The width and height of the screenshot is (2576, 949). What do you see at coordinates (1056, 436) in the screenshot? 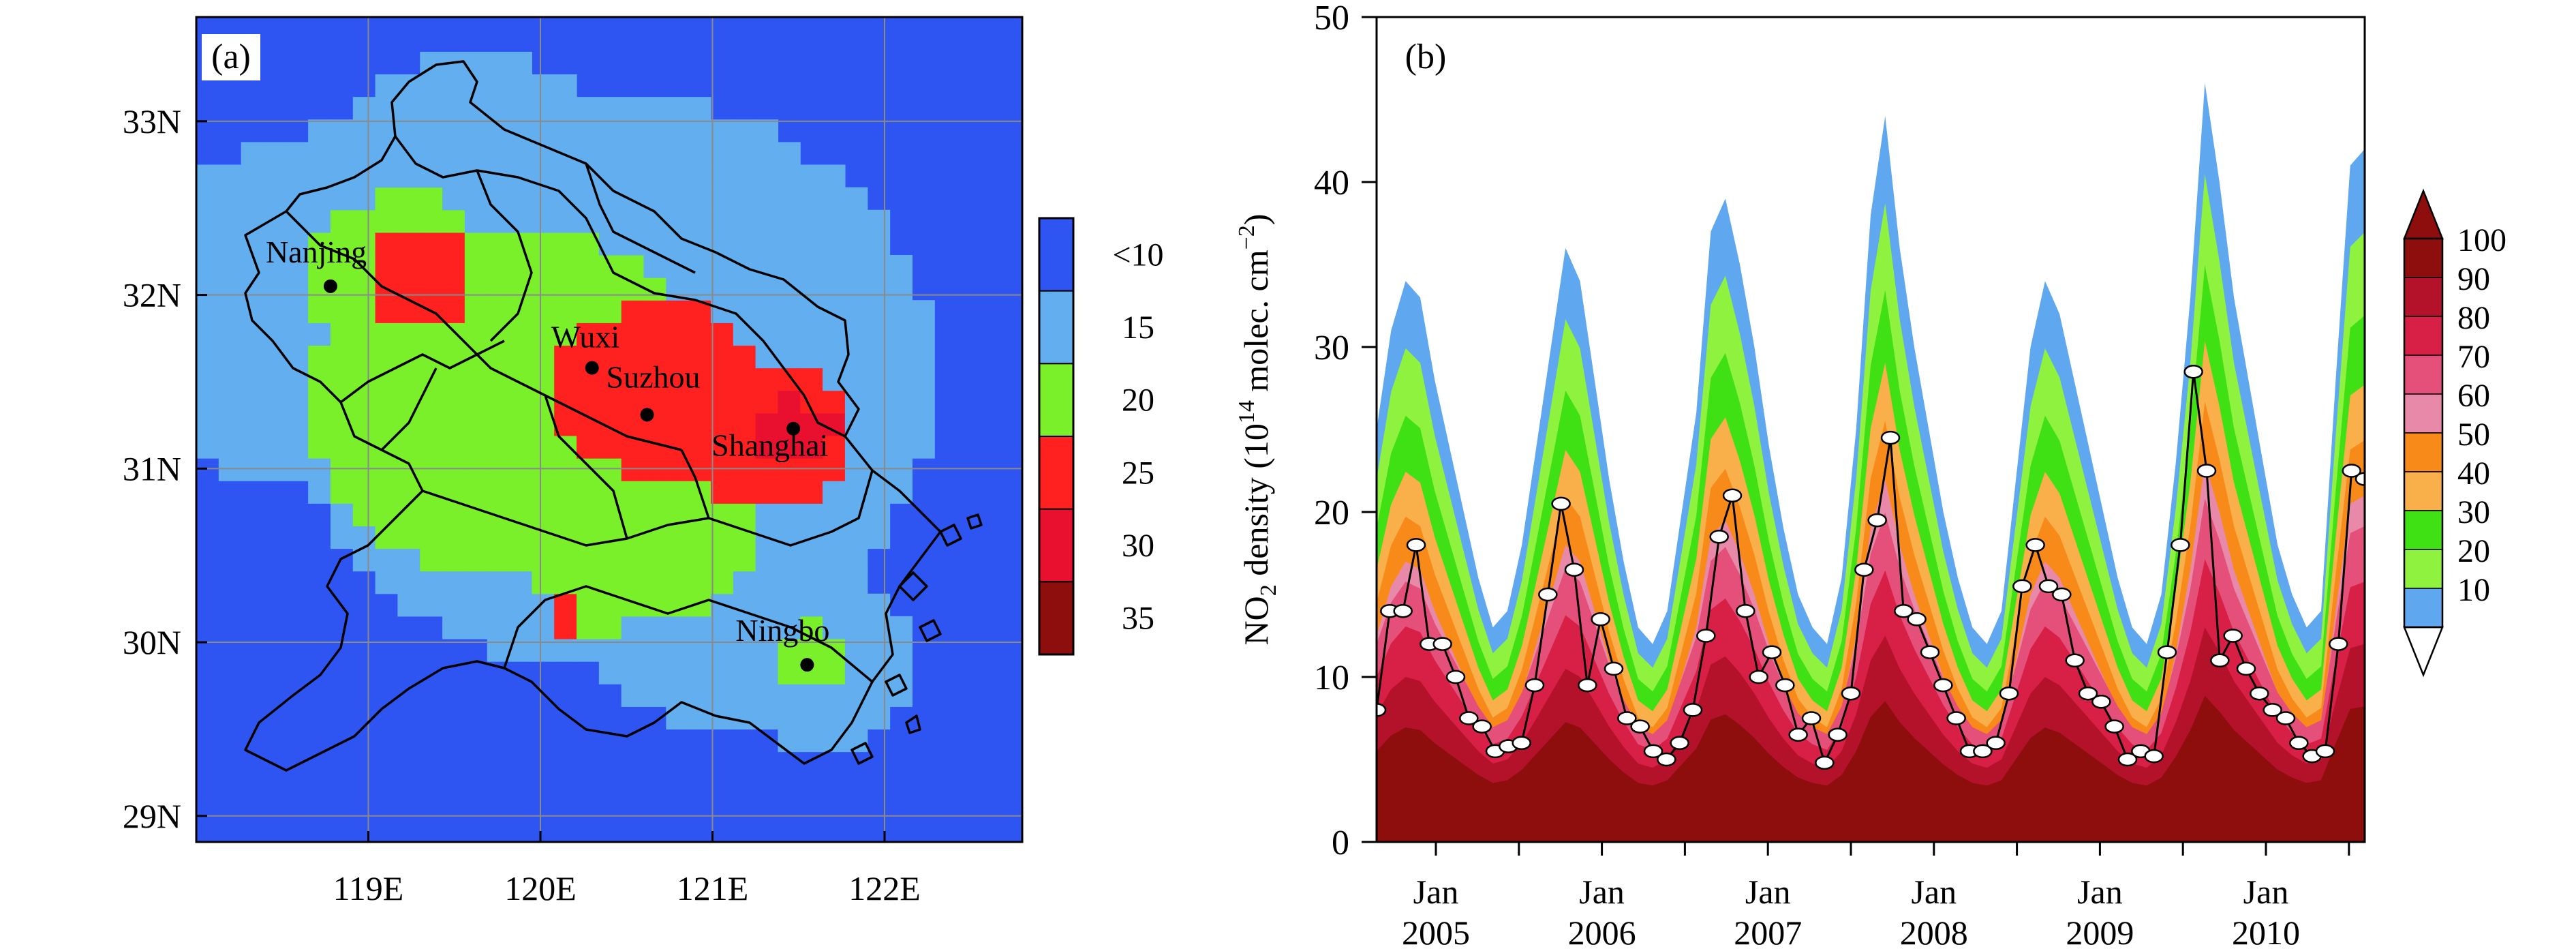
I see `colorbar-frame` at bounding box center [1056, 436].